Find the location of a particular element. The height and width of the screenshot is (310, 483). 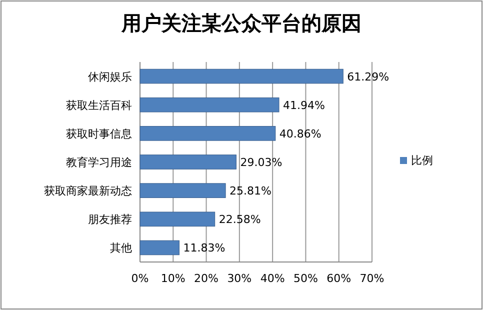

data-label: 29.03% is located at coordinates (261, 162).